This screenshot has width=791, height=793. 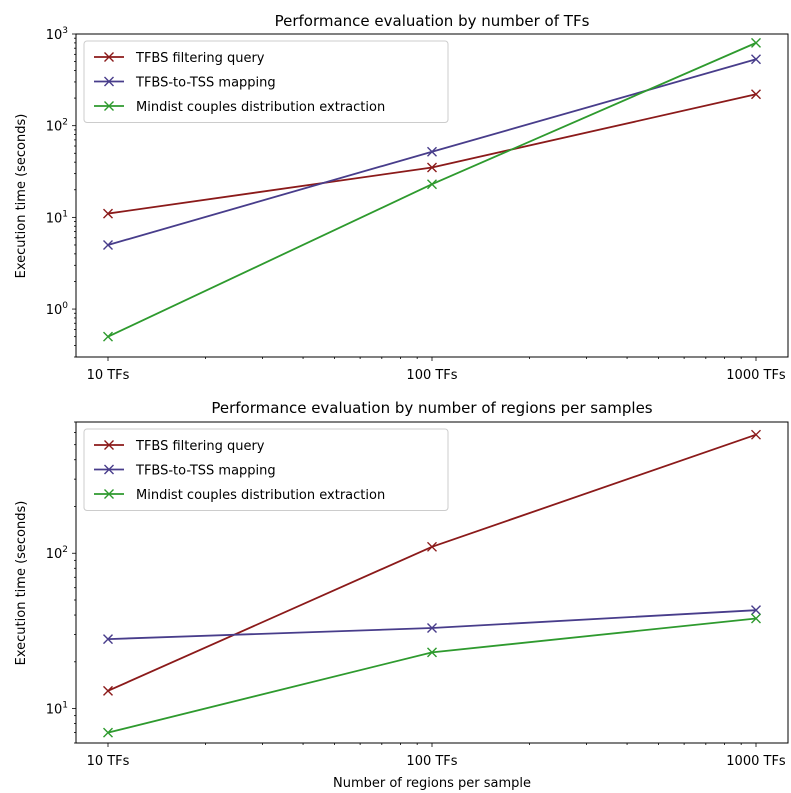 I want to click on y-ticks: 100 10¹ 10² 10³, so click(x=61, y=192).